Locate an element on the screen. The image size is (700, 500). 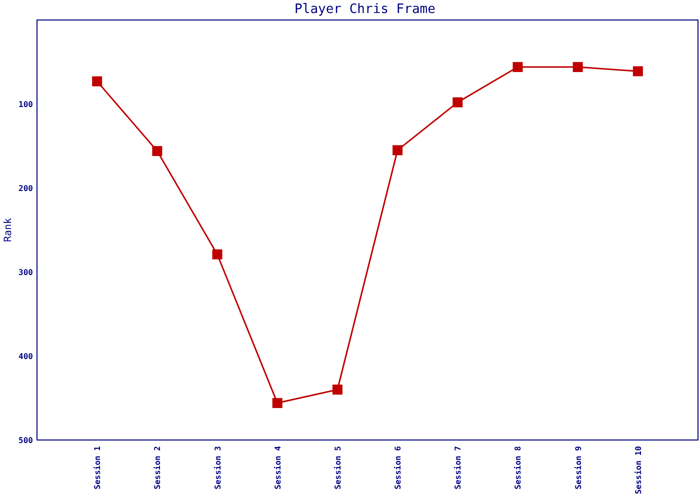
x-tick-label: Session 10 is located at coordinates (638, 470).